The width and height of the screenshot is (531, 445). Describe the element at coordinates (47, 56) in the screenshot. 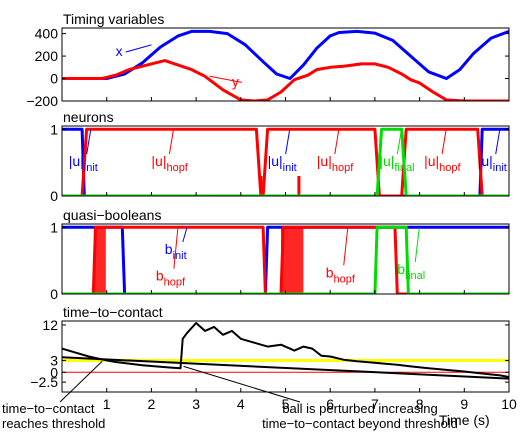

I see `y-tick-label: 200` at that location.